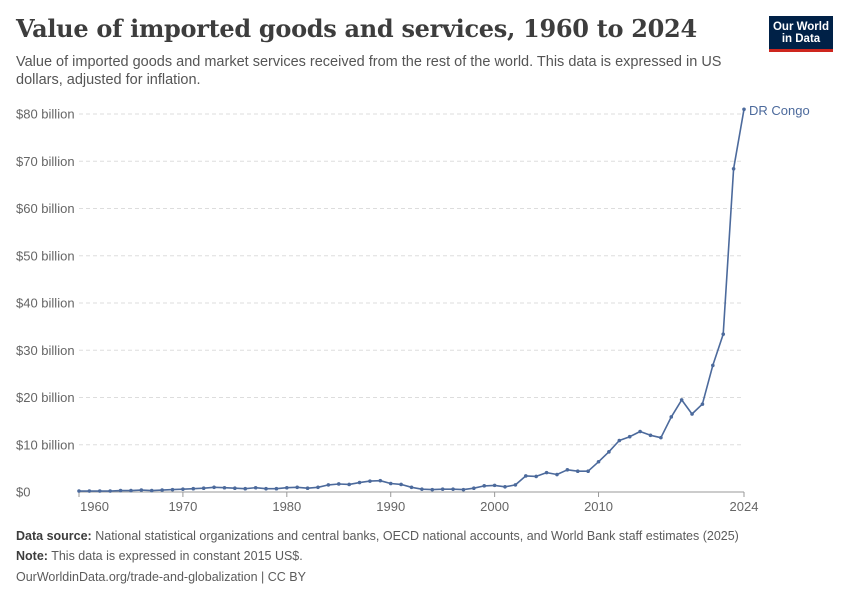 The width and height of the screenshot is (850, 600). Describe the element at coordinates (54, 536) in the screenshot. I see `data-source-label: Data source:` at that location.